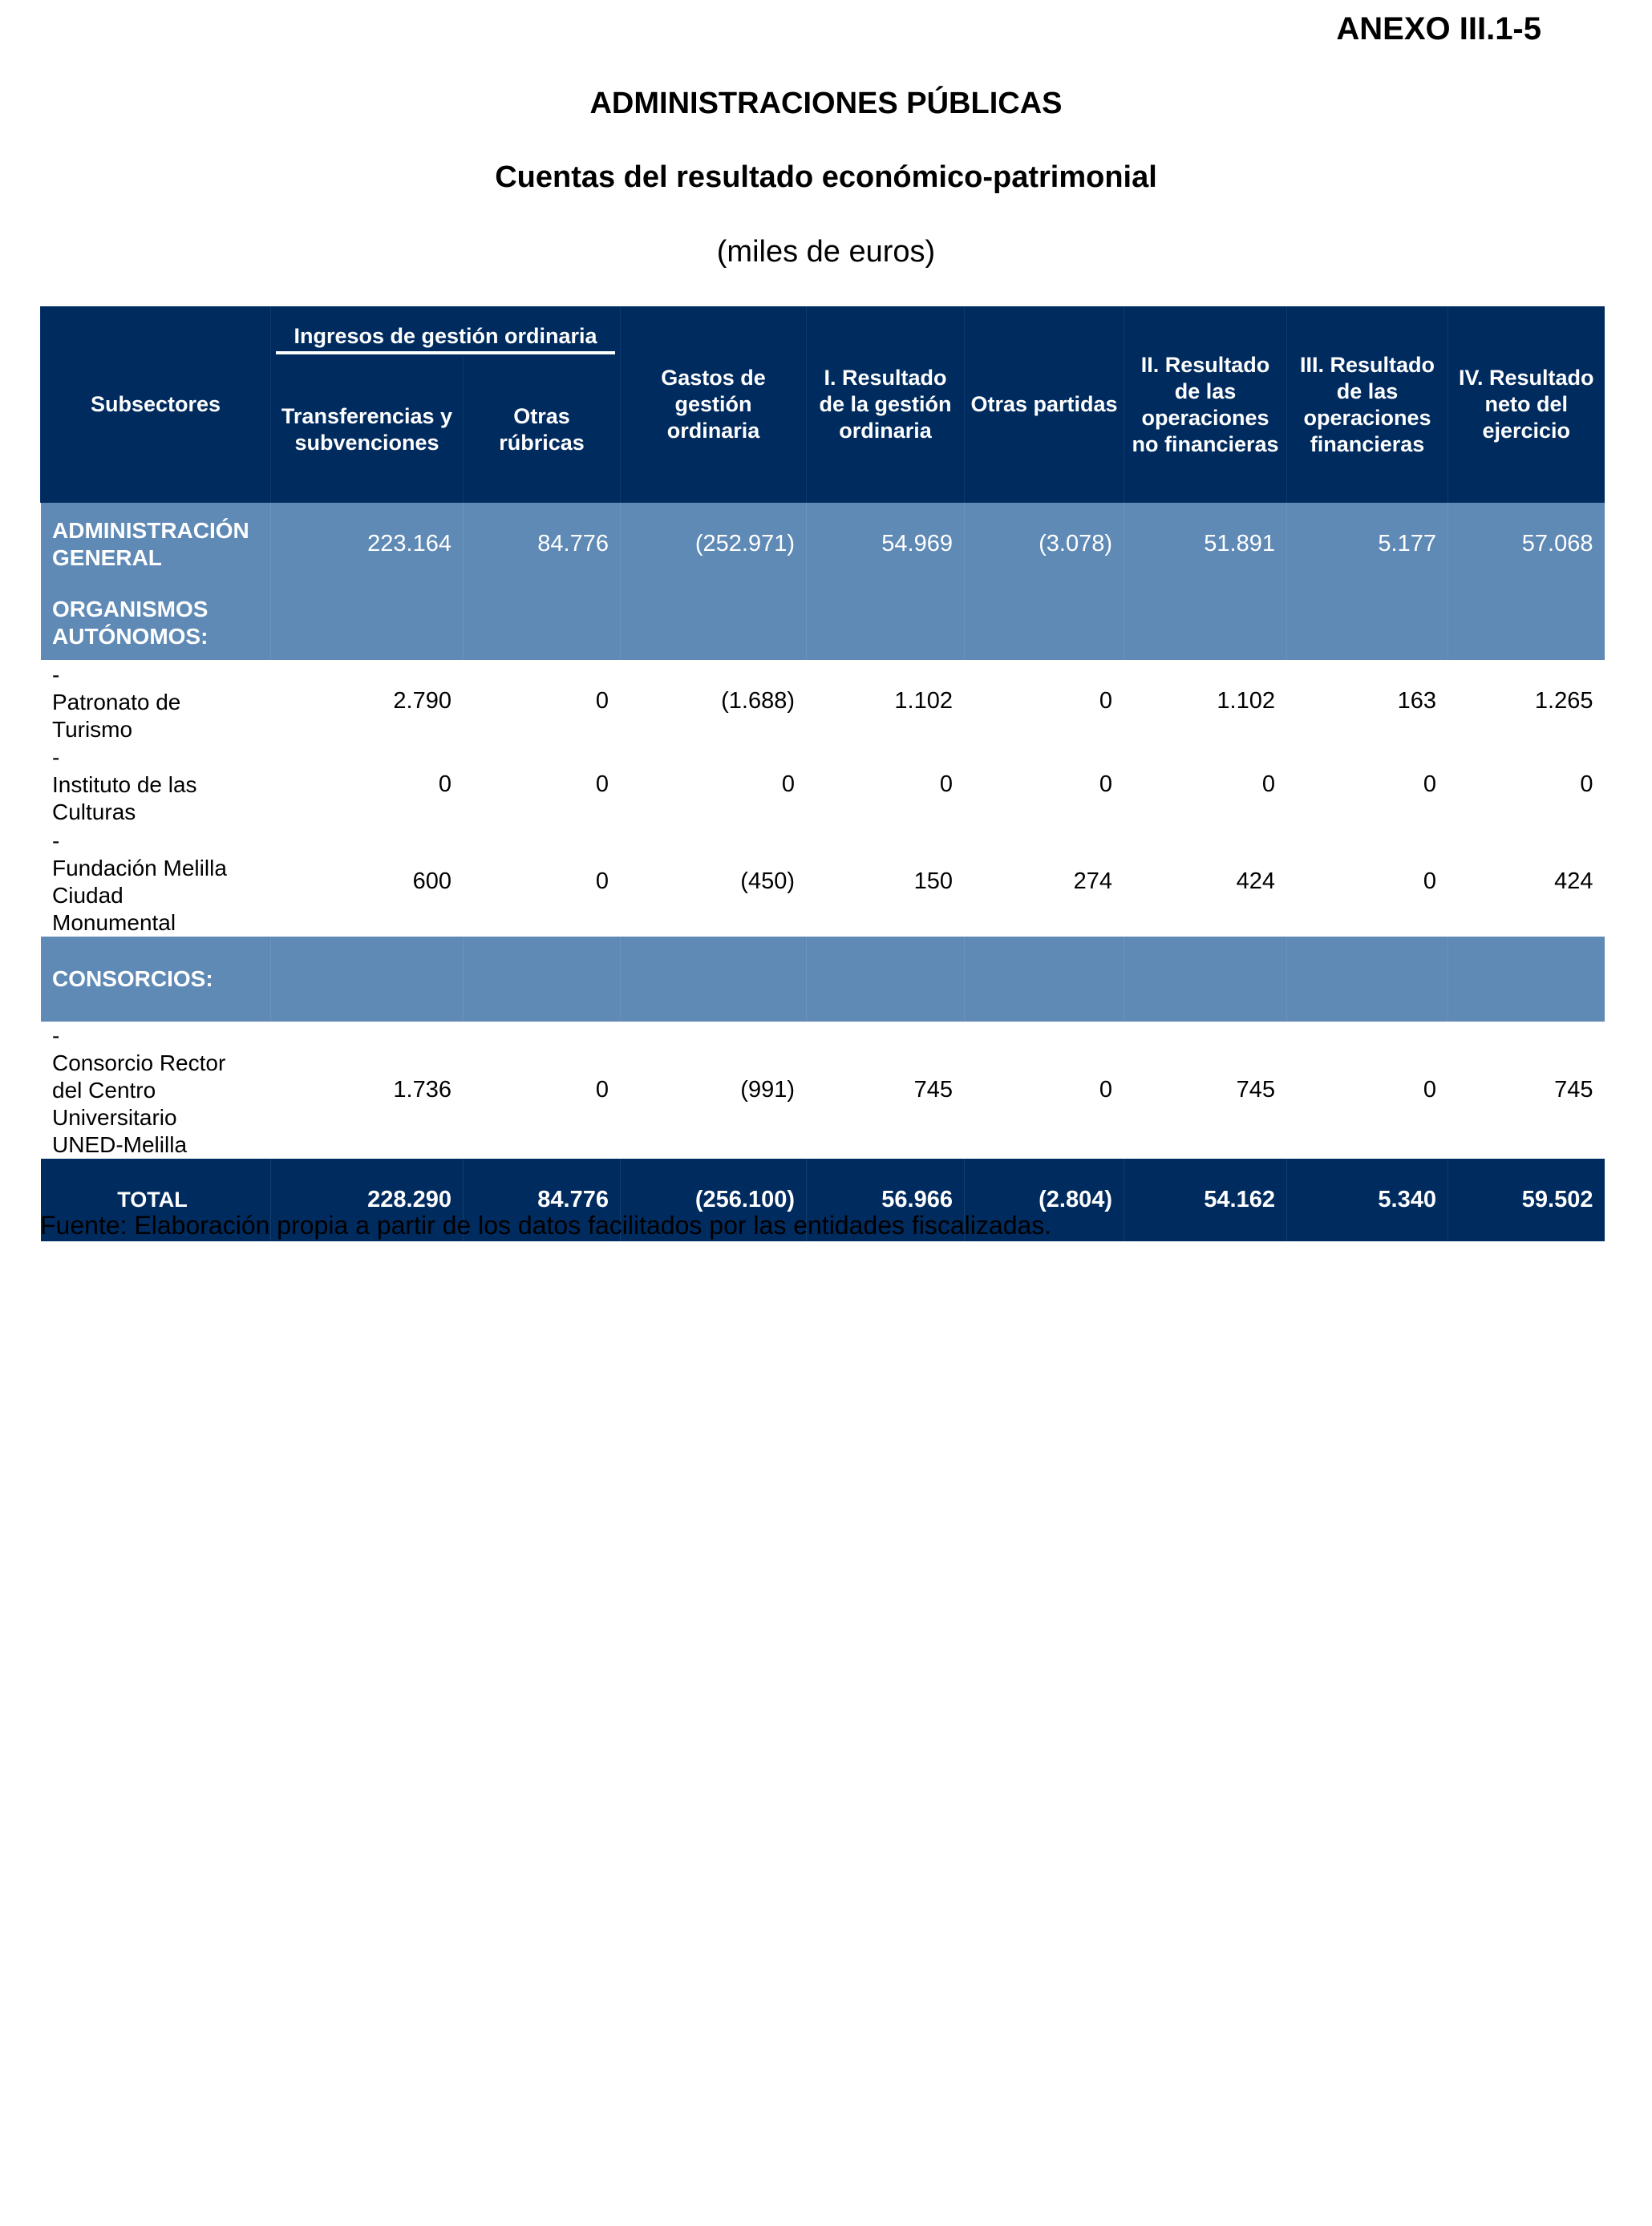 The width and height of the screenshot is (1652, 2226). I want to click on table-cell: 54.969, so click(885, 544).